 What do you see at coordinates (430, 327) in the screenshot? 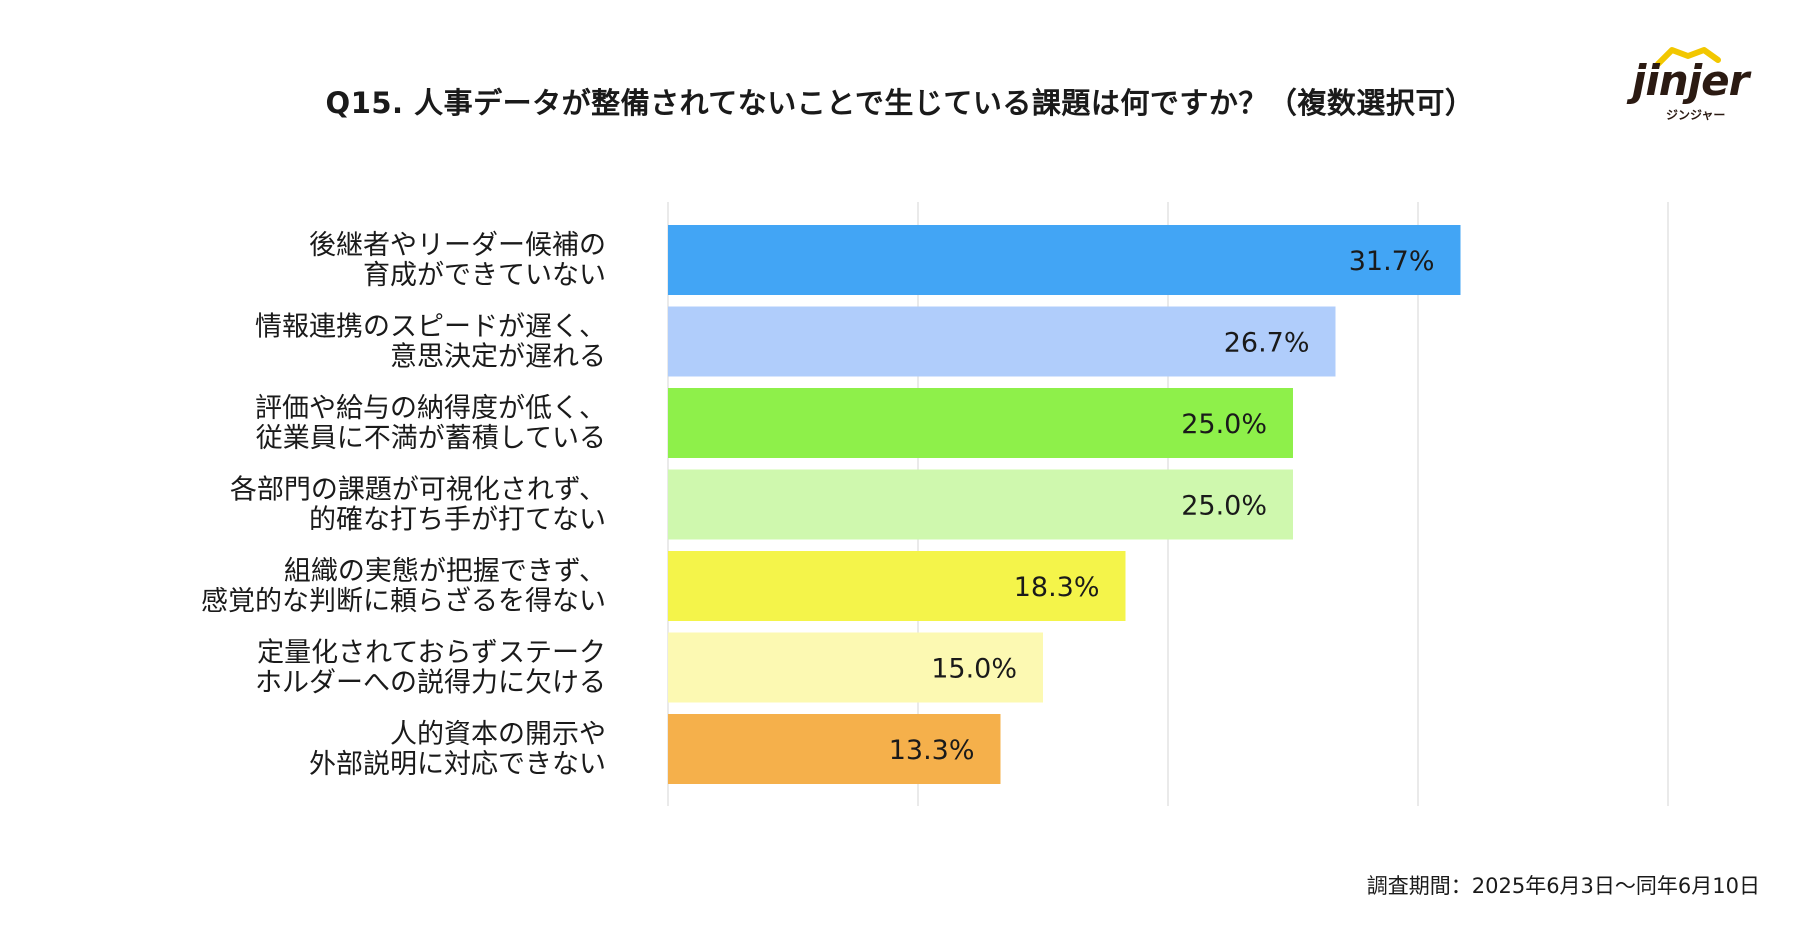
I see `category-label-line: 情報連携のスピードが遅く、` at bounding box center [430, 327].